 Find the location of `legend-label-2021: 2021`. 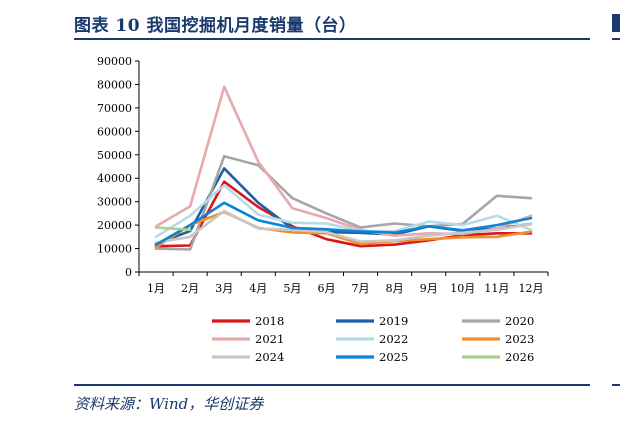

legend-label-2021: 2021 is located at coordinates (269, 339).